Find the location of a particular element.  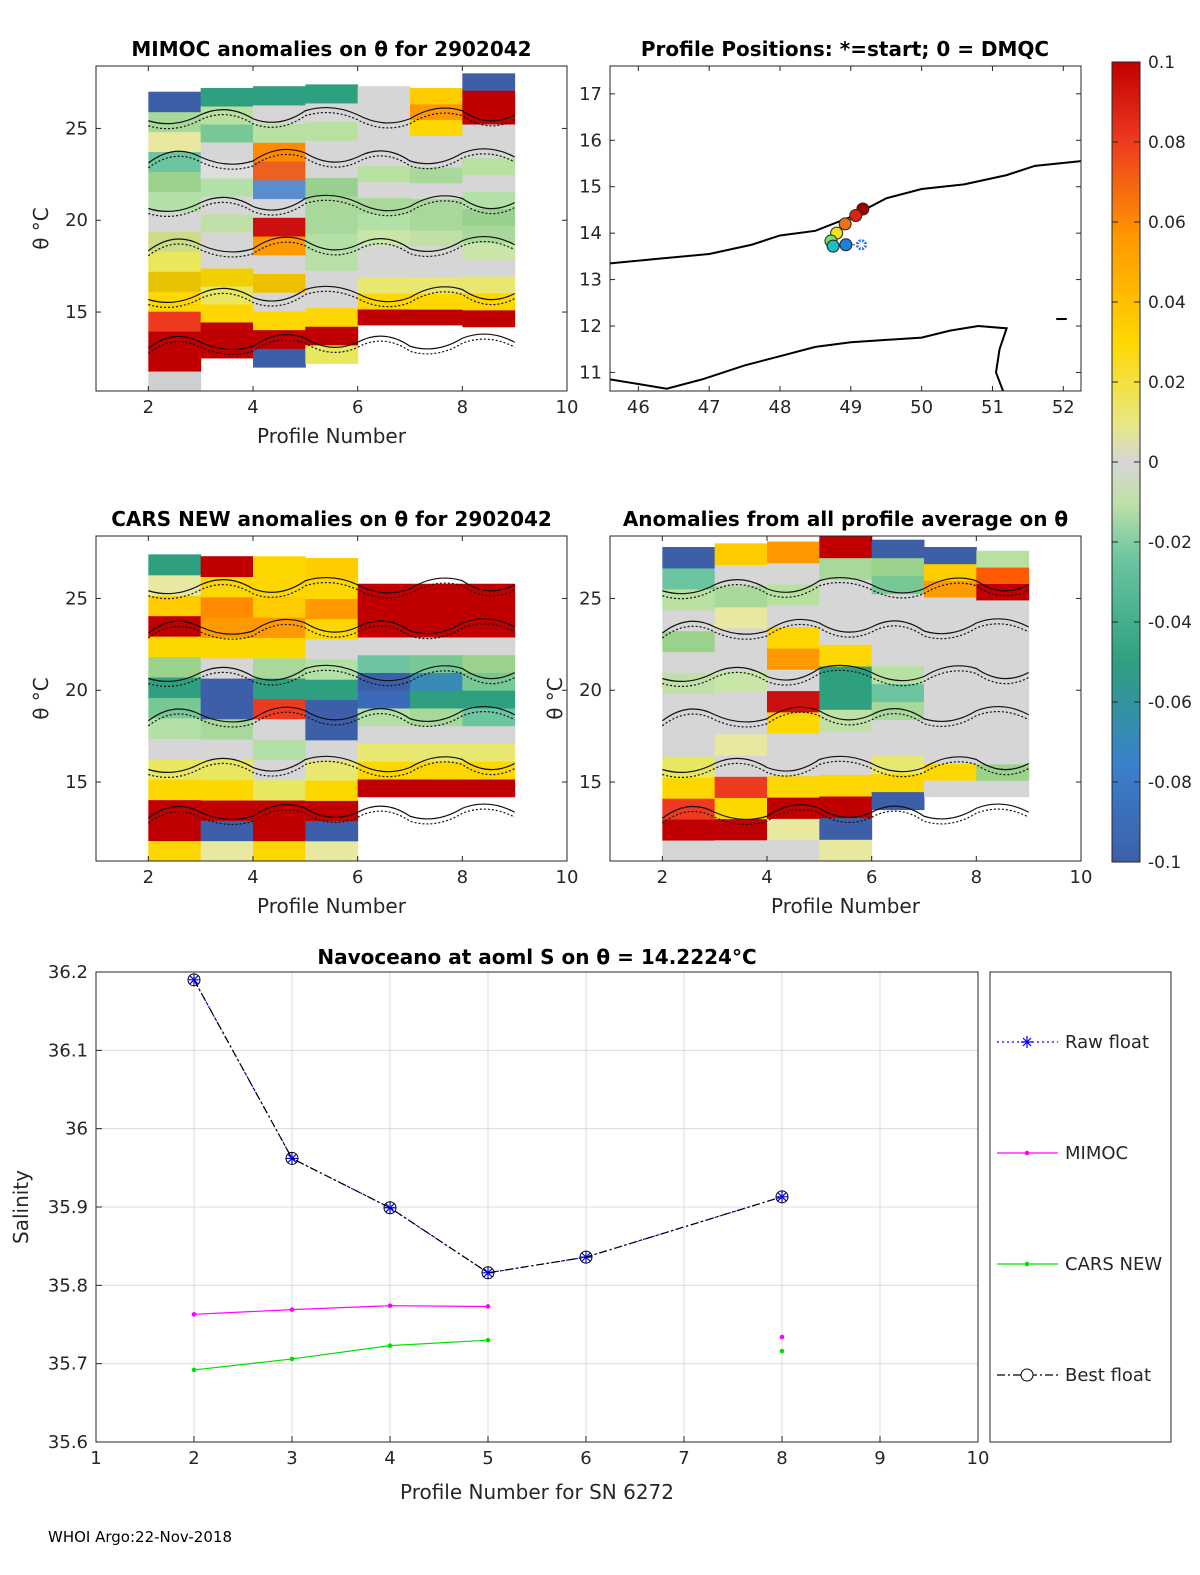

positions-xtick-label: 52 is located at coordinates (1063, 407).